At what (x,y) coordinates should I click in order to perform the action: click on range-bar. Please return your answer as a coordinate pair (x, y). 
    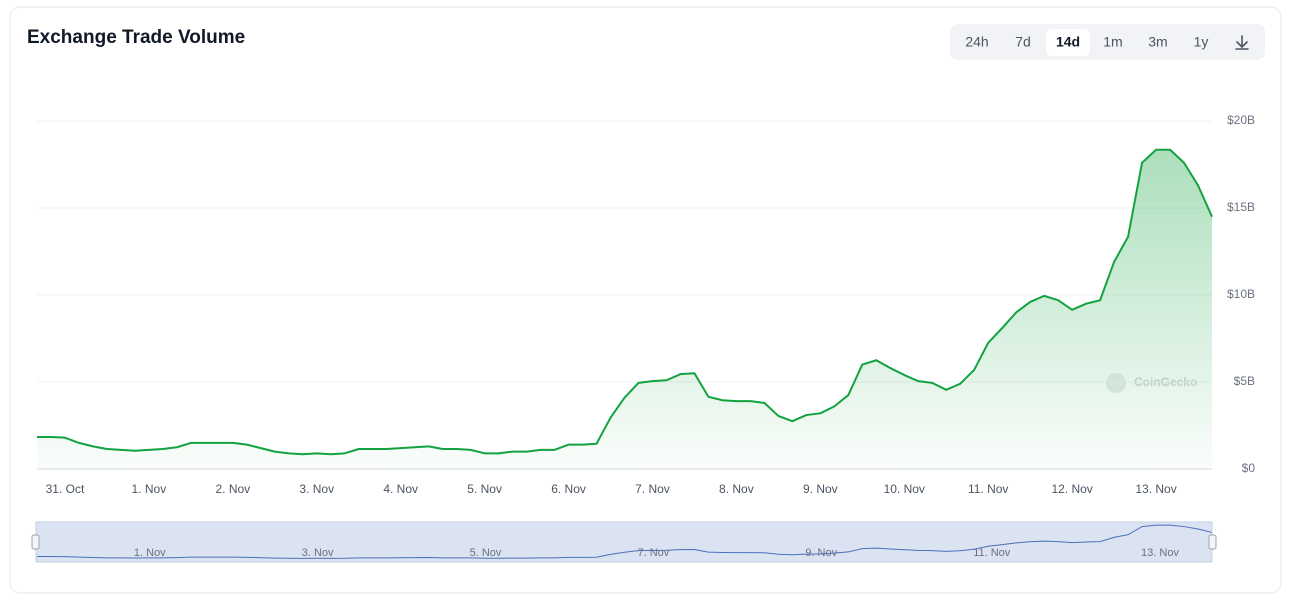
    Looking at the image, I should click on (1107, 42).